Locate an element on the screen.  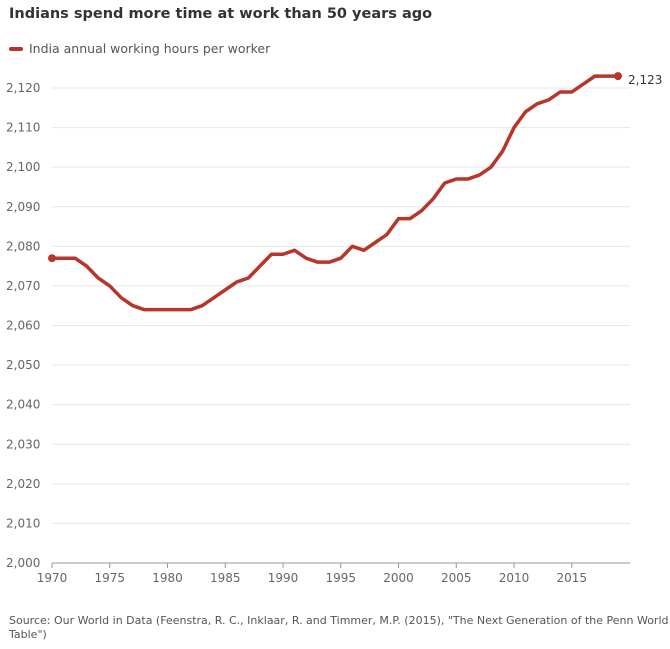
x-tick-label: 1975 is located at coordinates (109, 578).